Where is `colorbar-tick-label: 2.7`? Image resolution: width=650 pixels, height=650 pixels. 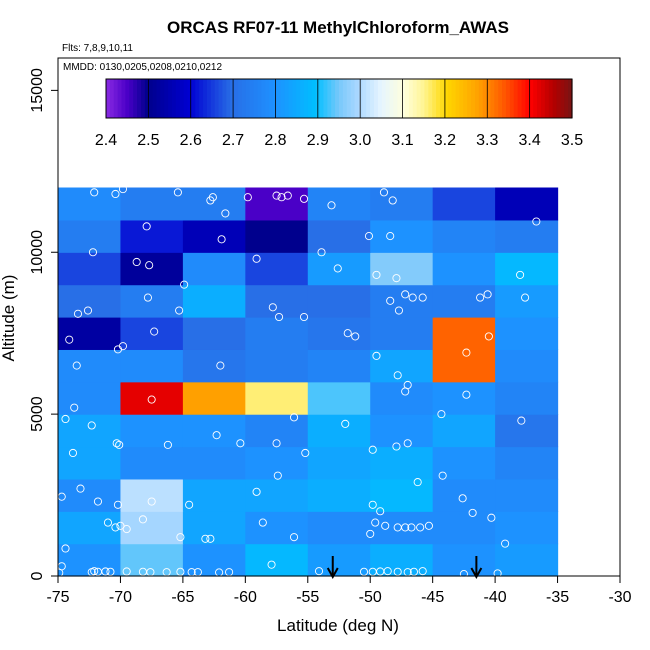 colorbar-tick-label: 2.7 is located at coordinates (233, 140).